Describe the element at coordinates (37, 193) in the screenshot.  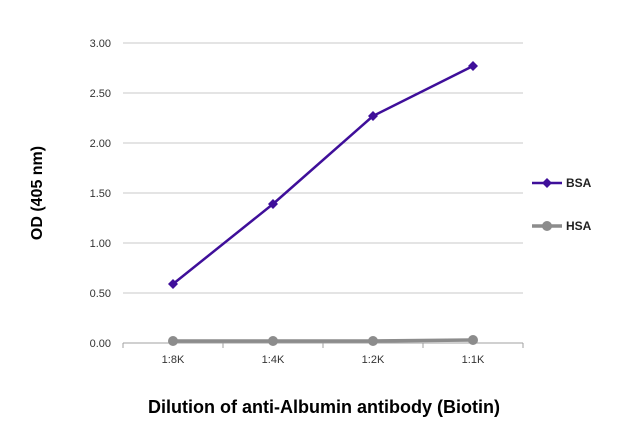
I see `y-axis-title: OD (405 nm)` at that location.